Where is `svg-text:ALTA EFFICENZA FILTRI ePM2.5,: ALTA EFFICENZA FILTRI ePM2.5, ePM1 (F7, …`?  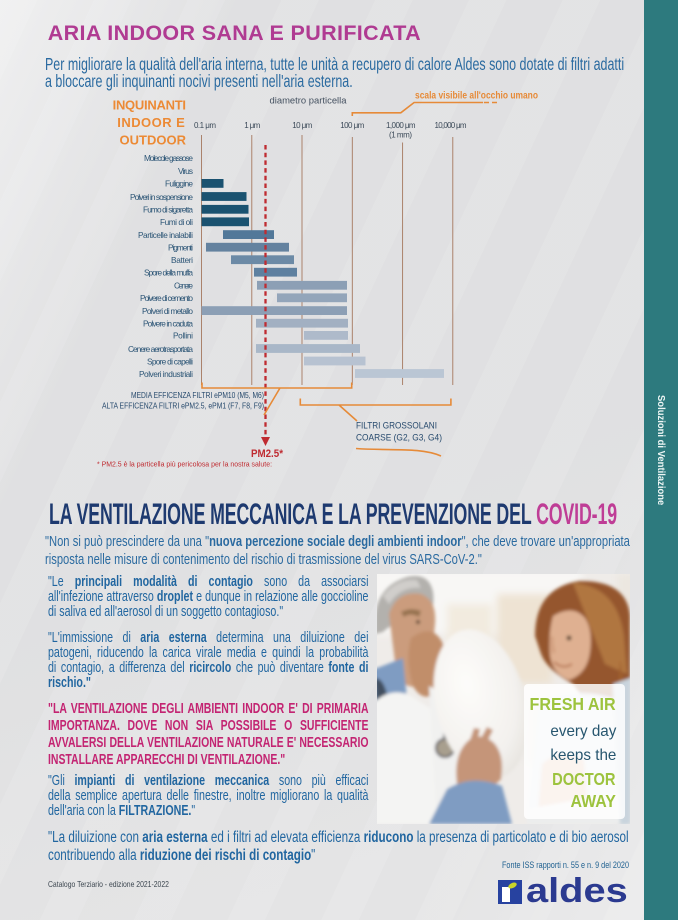 svg-text:ALTA EFFICENZA FILTRI ePM2.5,: ALTA EFFICENZA FILTRI ePM2.5, ePM1 (F7, … is located at coordinates (183, 405).